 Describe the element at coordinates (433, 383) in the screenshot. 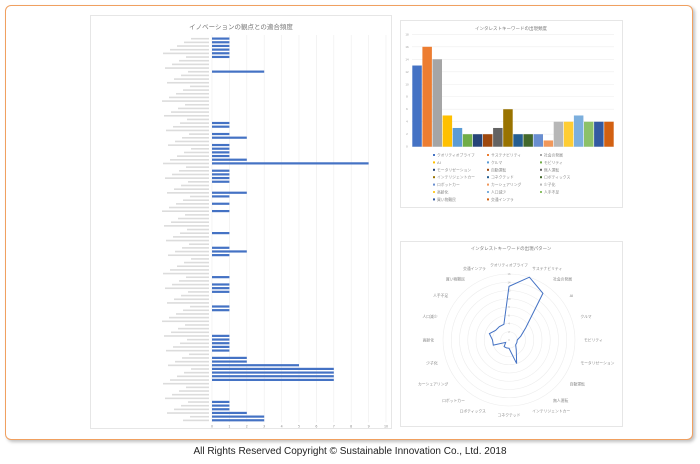

I see `axis-label: カーシェアリング` at that location.